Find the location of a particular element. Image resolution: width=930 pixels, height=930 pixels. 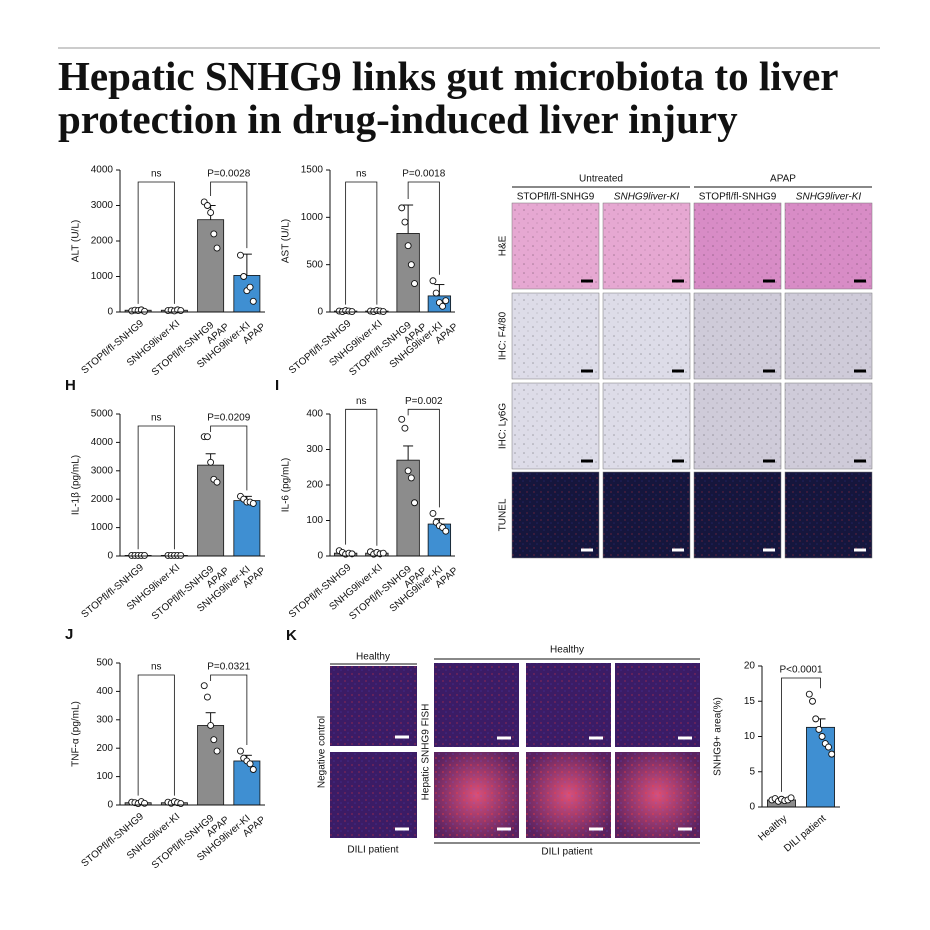

significance-label: P=0.0018 is located at coordinates (424, 174).